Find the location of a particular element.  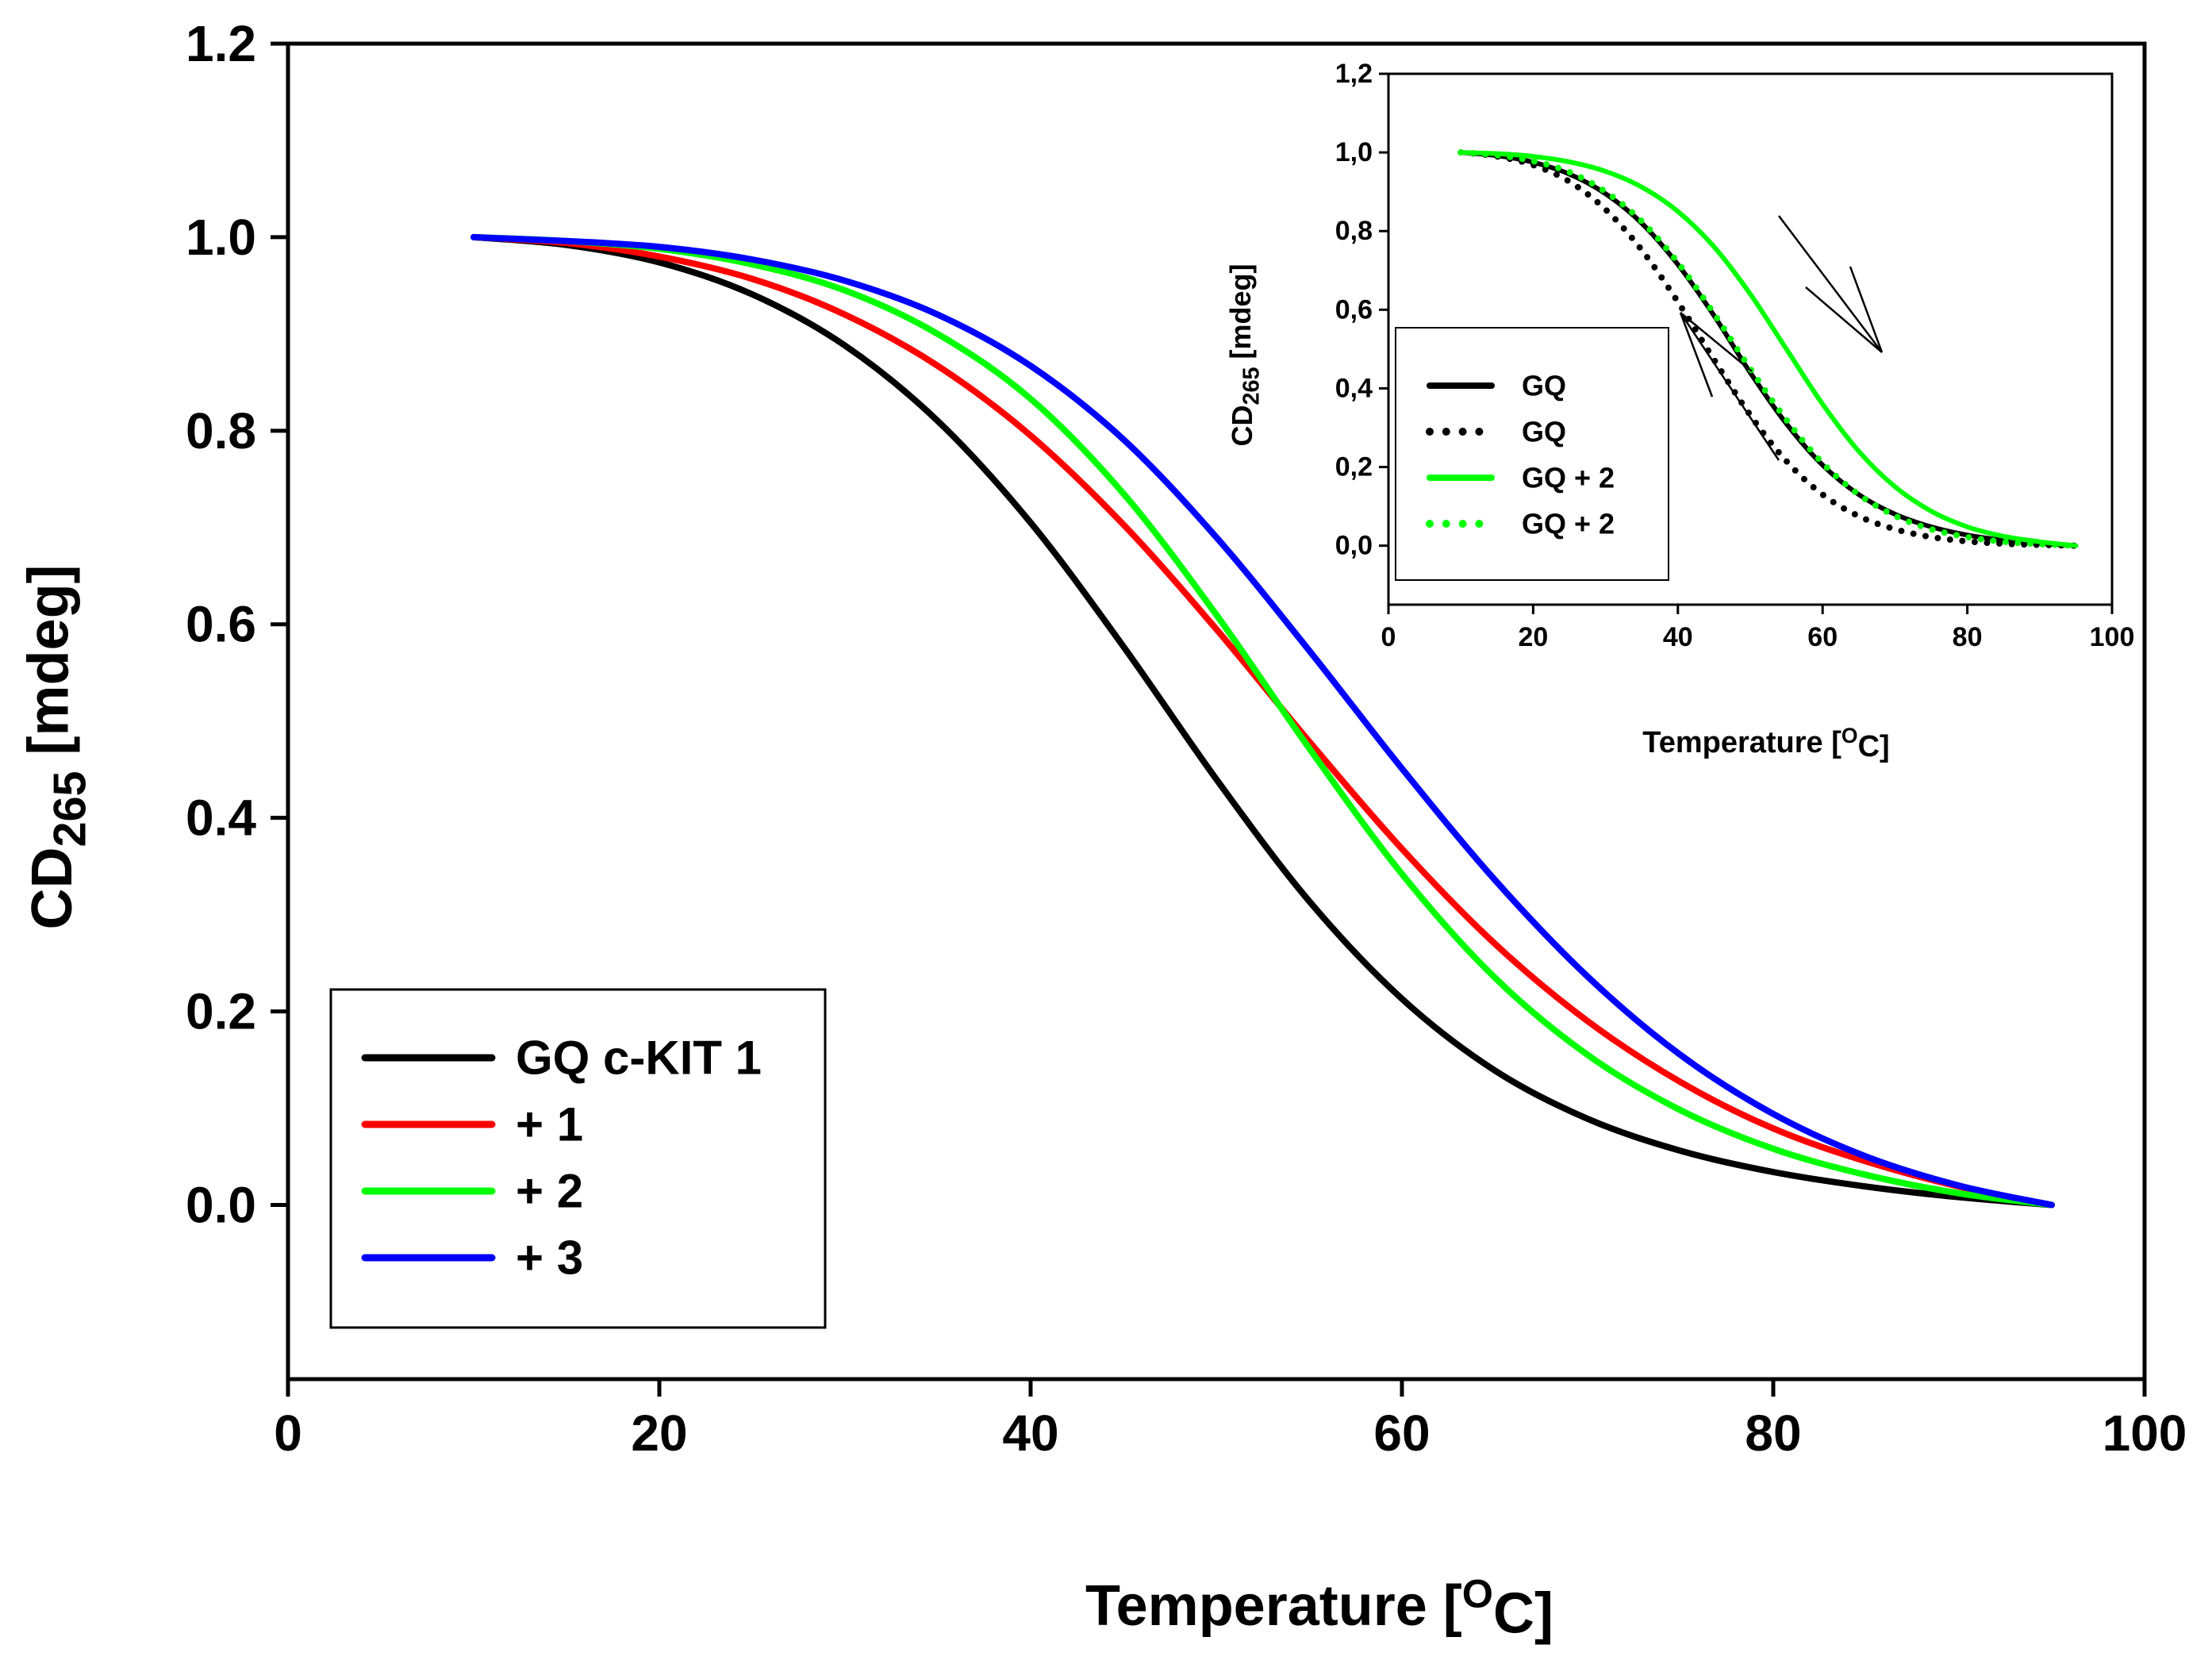

inset-x-axis-label-suffix: C] is located at coordinates (1874, 746).